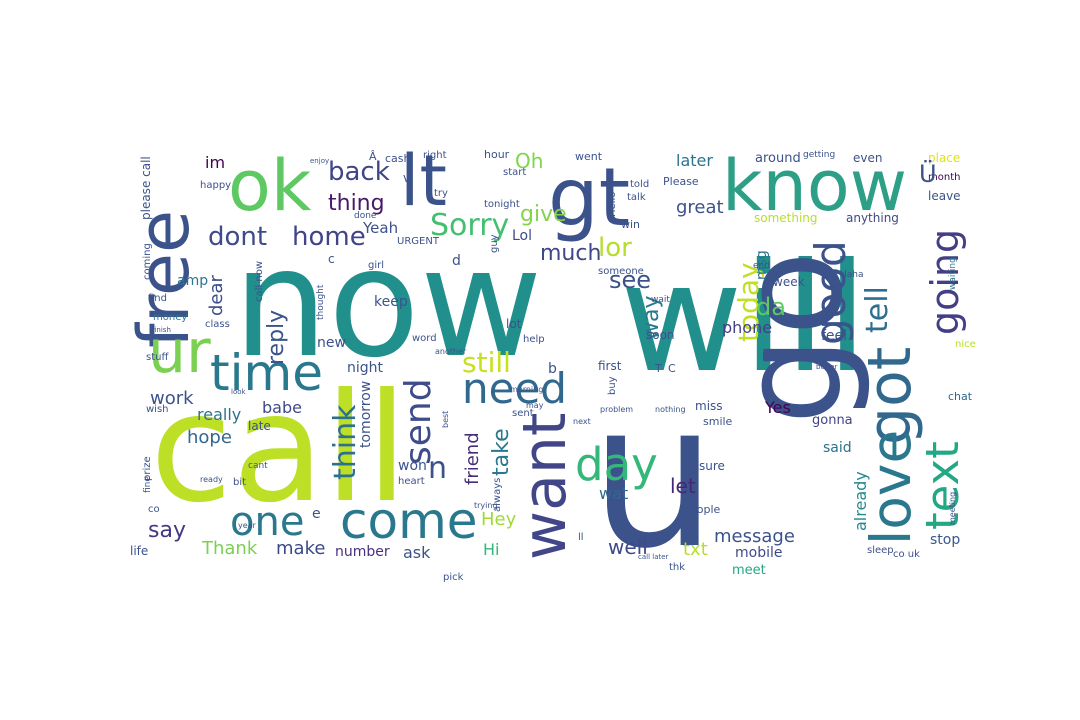  What do you see at coordinates (469, 225) in the screenshot?
I see `cloud-word: Sorry` at bounding box center [469, 225].